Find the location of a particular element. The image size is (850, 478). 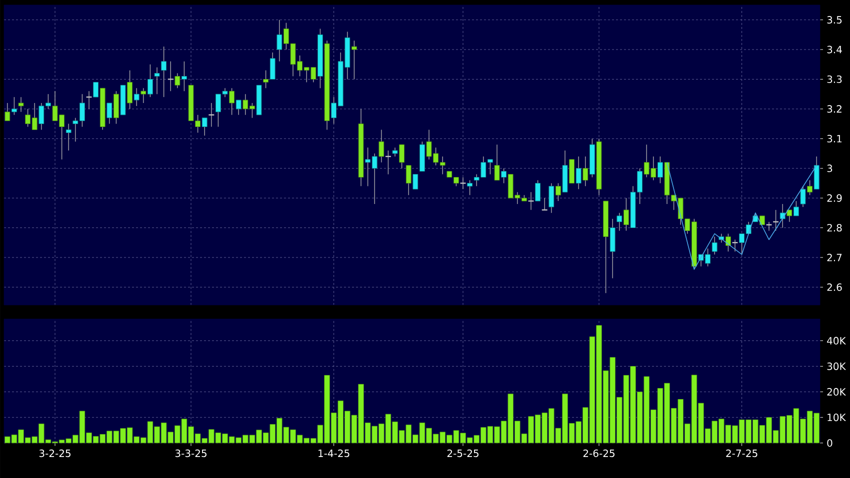

y-tick-label: 20K is located at coordinates (836, 392).